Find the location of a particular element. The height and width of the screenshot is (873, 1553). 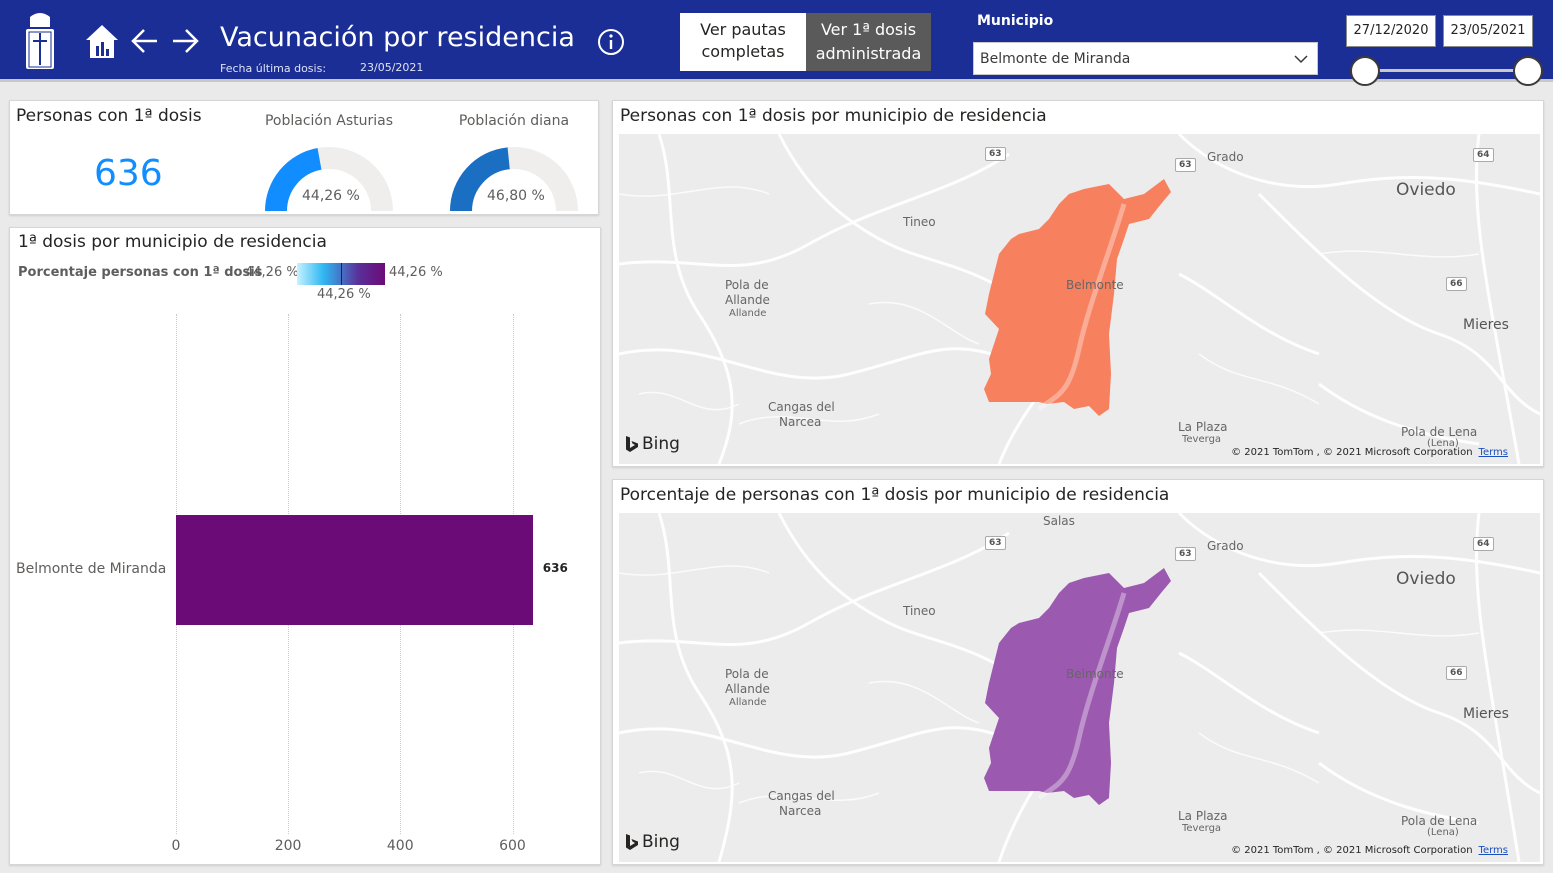

color-legend-max: 44,26 % is located at coordinates (416, 272).